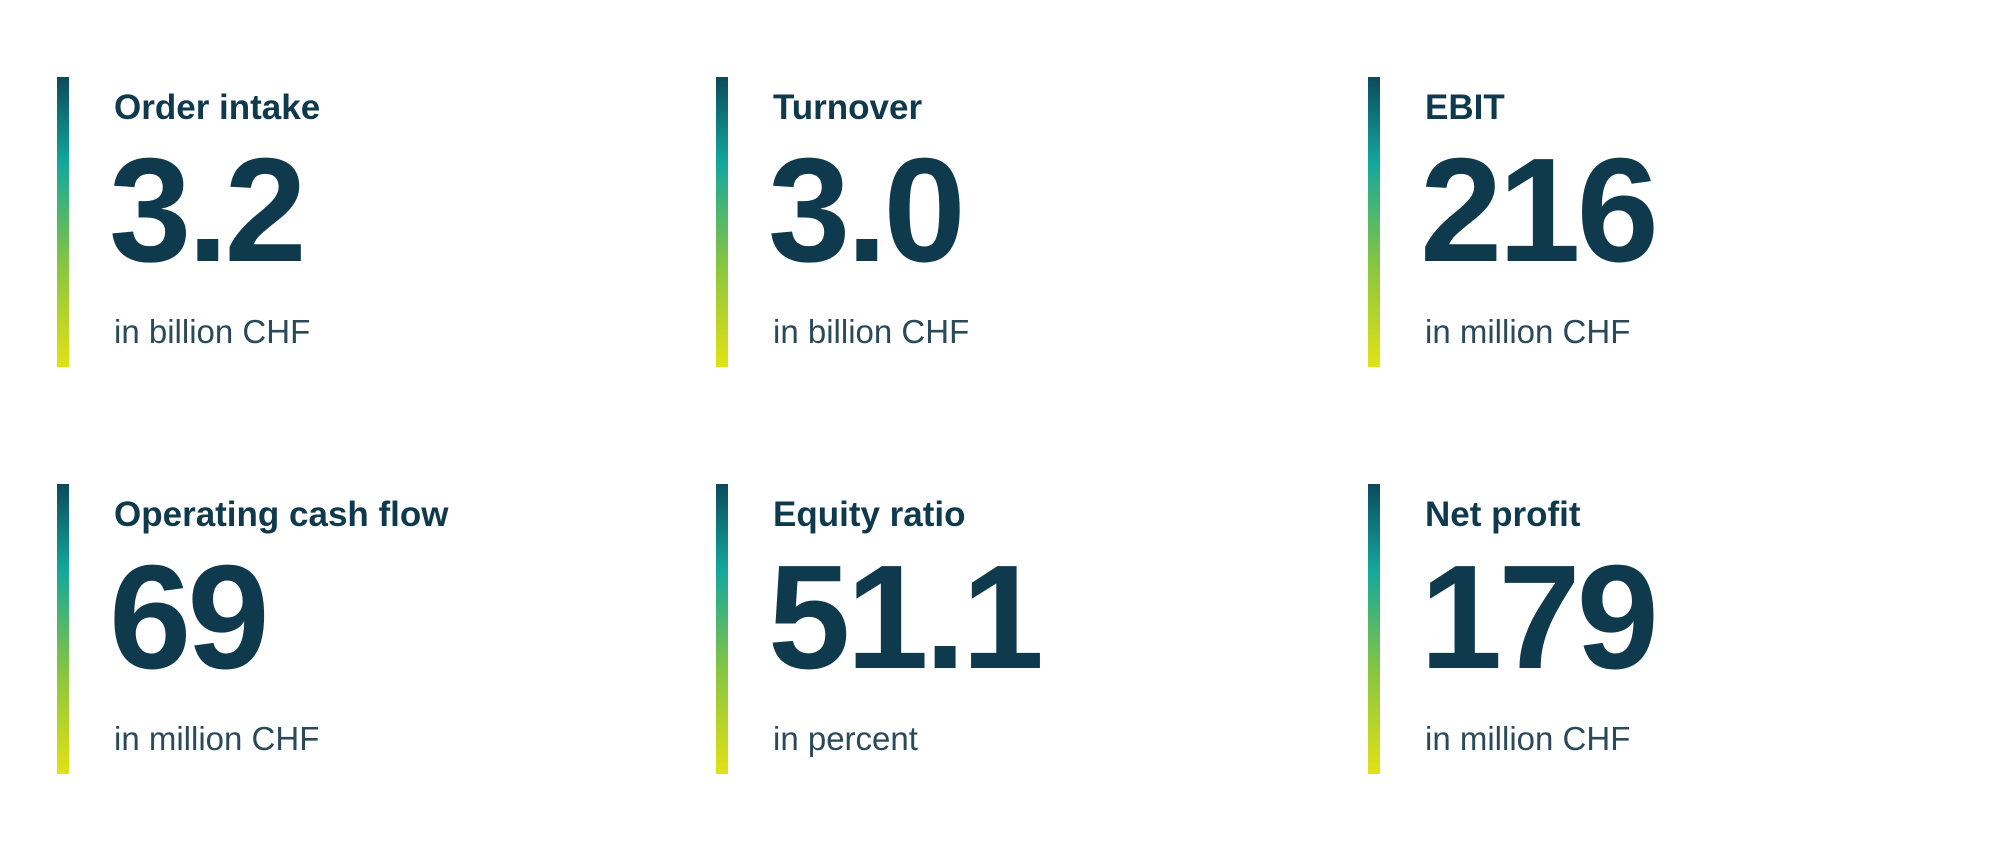 This screenshot has height=857, width=2000. I want to click on kpi-label: Net profit, so click(1503, 514).